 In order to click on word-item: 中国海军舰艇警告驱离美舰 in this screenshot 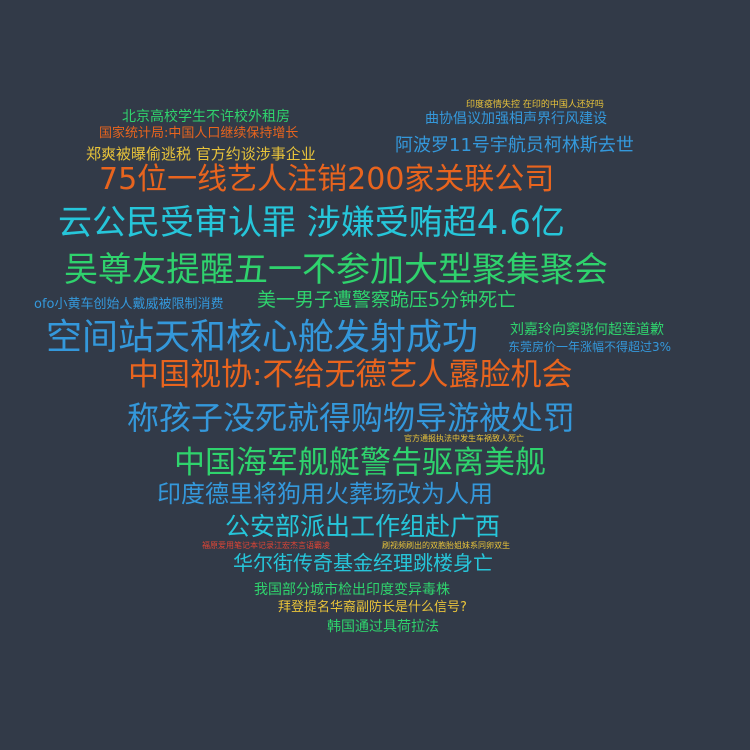, I will do `click(360, 463)`.